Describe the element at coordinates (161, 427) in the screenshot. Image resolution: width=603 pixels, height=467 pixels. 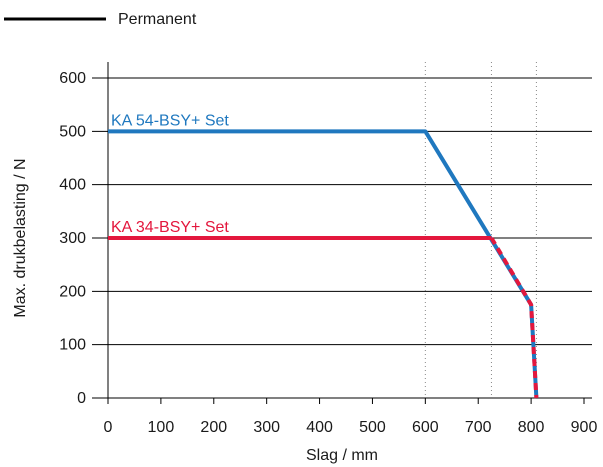
I see `x-tick-label: 100` at that location.